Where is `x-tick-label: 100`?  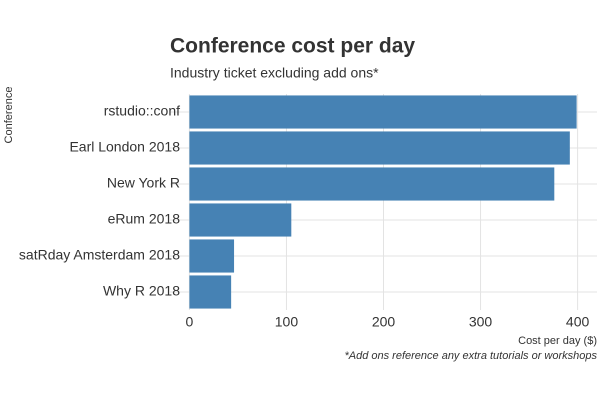
x-tick-label: 100 is located at coordinates (287, 322).